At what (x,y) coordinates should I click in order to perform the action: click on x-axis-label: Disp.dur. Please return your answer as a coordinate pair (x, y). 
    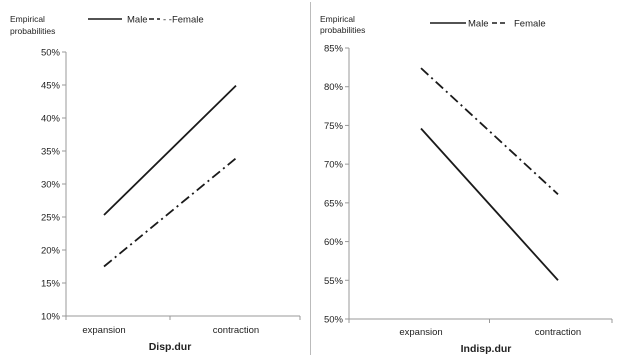
    Looking at the image, I should click on (170, 347).